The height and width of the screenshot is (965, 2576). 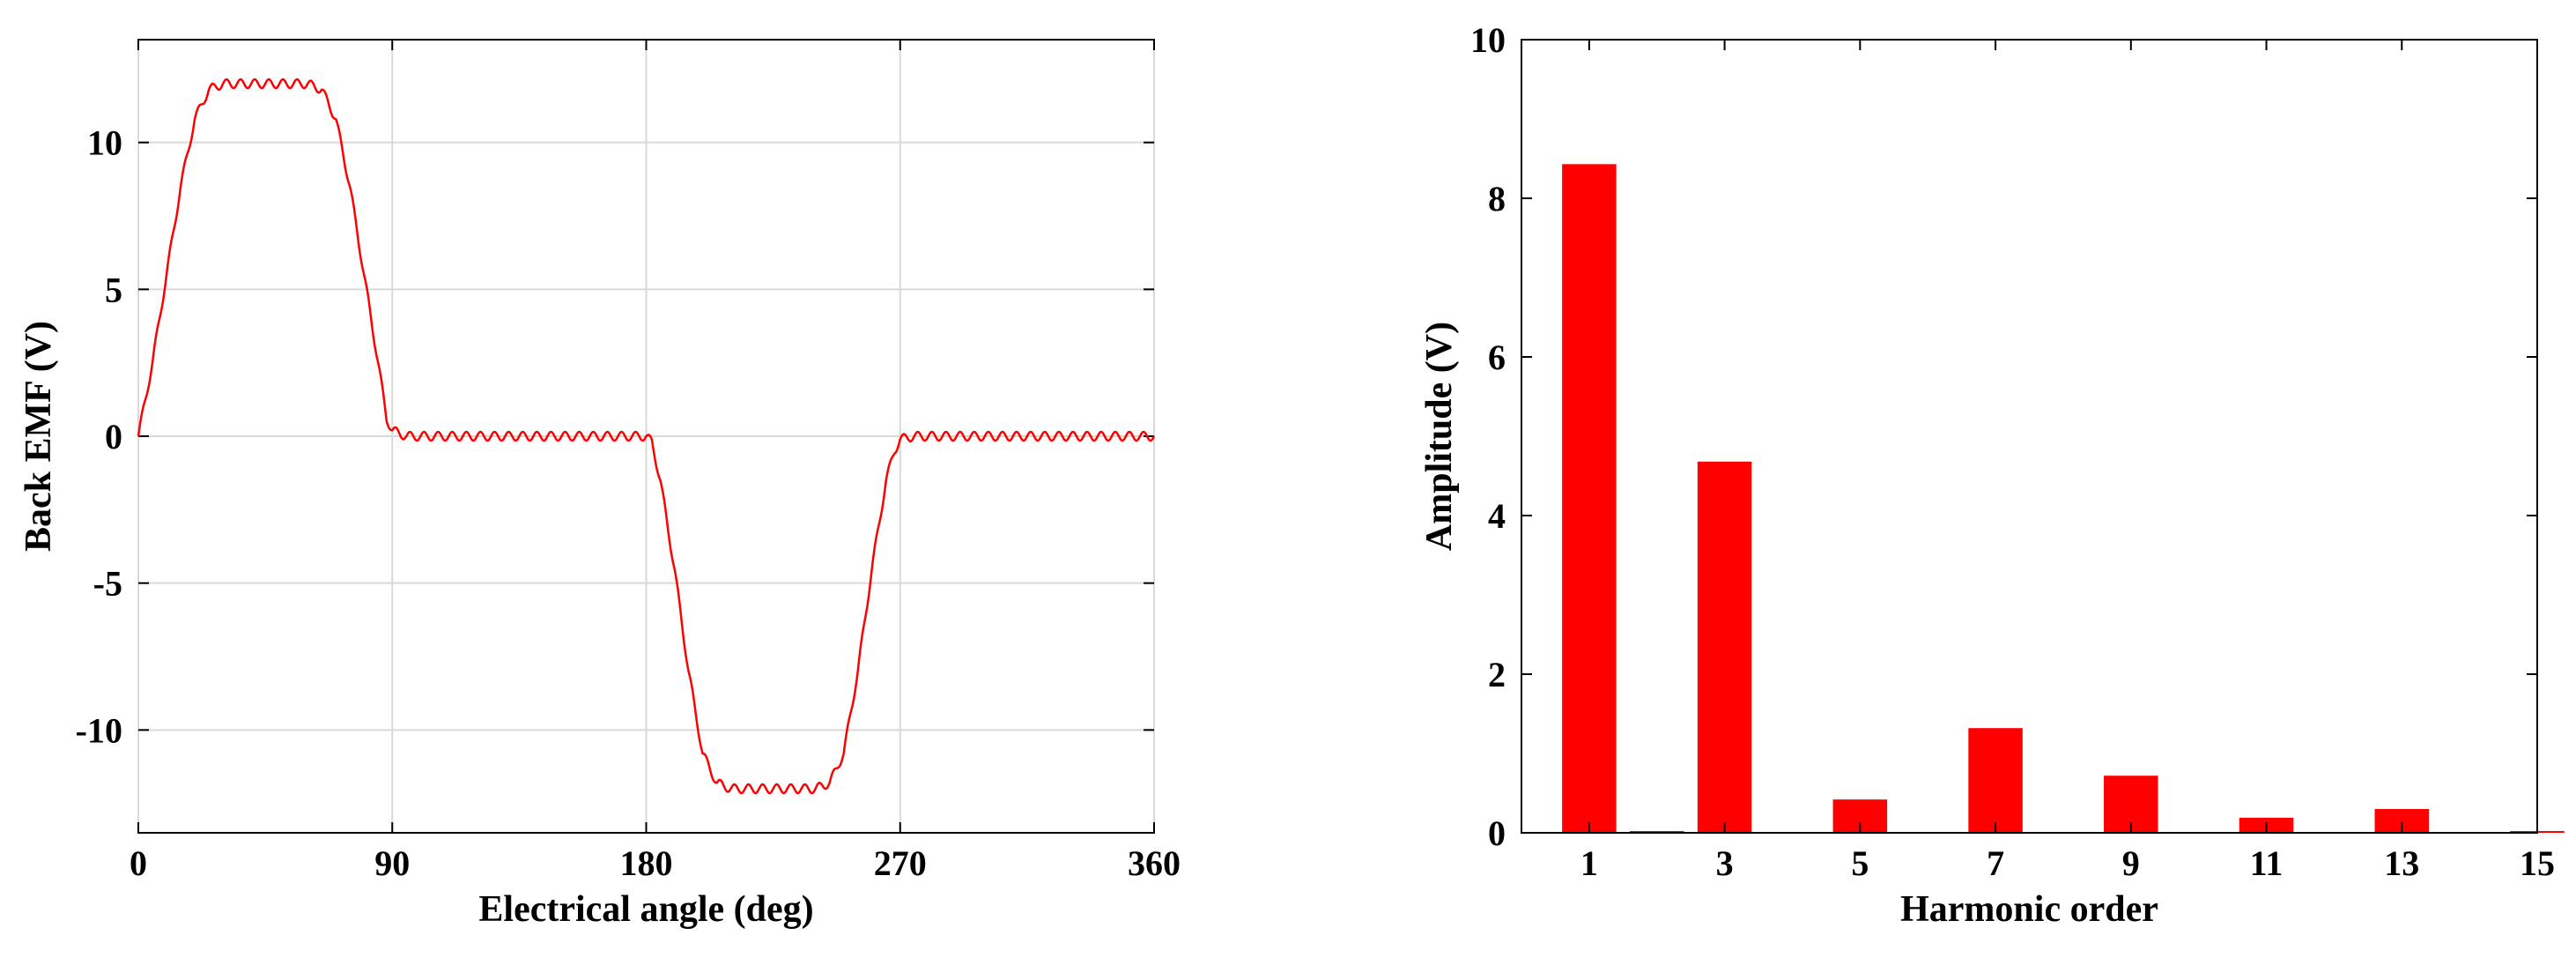 What do you see at coordinates (108, 584) in the screenshot?
I see `y-tick-label: -5` at bounding box center [108, 584].